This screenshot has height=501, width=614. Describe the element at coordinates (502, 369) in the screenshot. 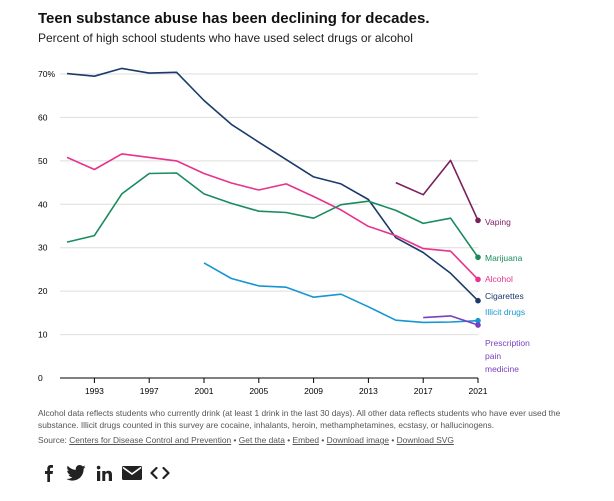

I see `legend-label-prescription-pain-medicine: medicine` at that location.